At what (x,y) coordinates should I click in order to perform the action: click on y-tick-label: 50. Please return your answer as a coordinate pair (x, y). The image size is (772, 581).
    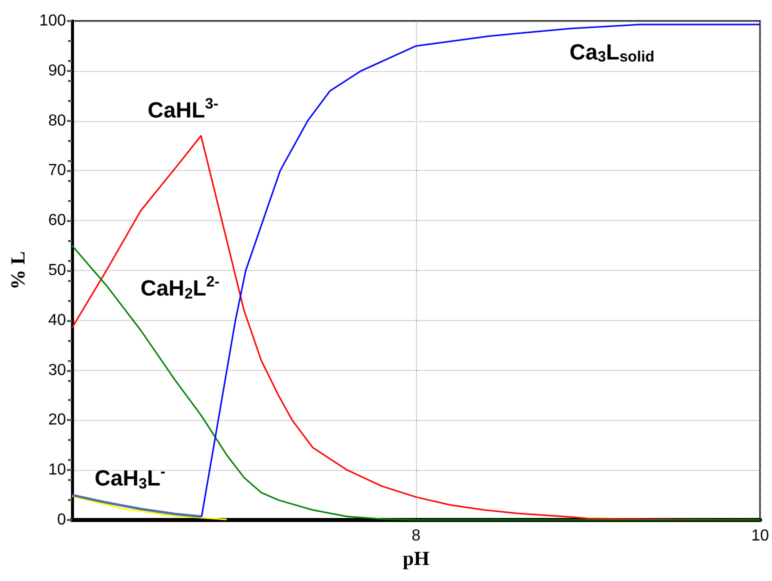
    Looking at the image, I should click on (57, 270).